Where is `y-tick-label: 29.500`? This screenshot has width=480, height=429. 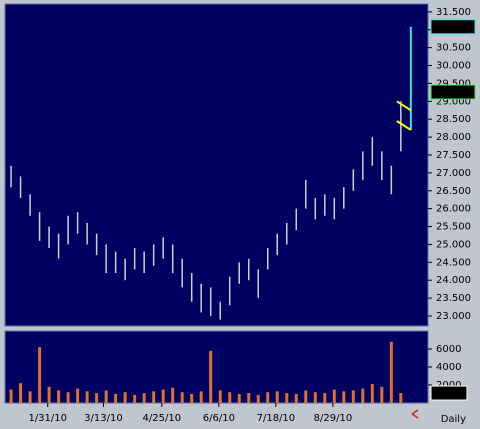
y-tick-label: 29.500 is located at coordinates (453, 83).